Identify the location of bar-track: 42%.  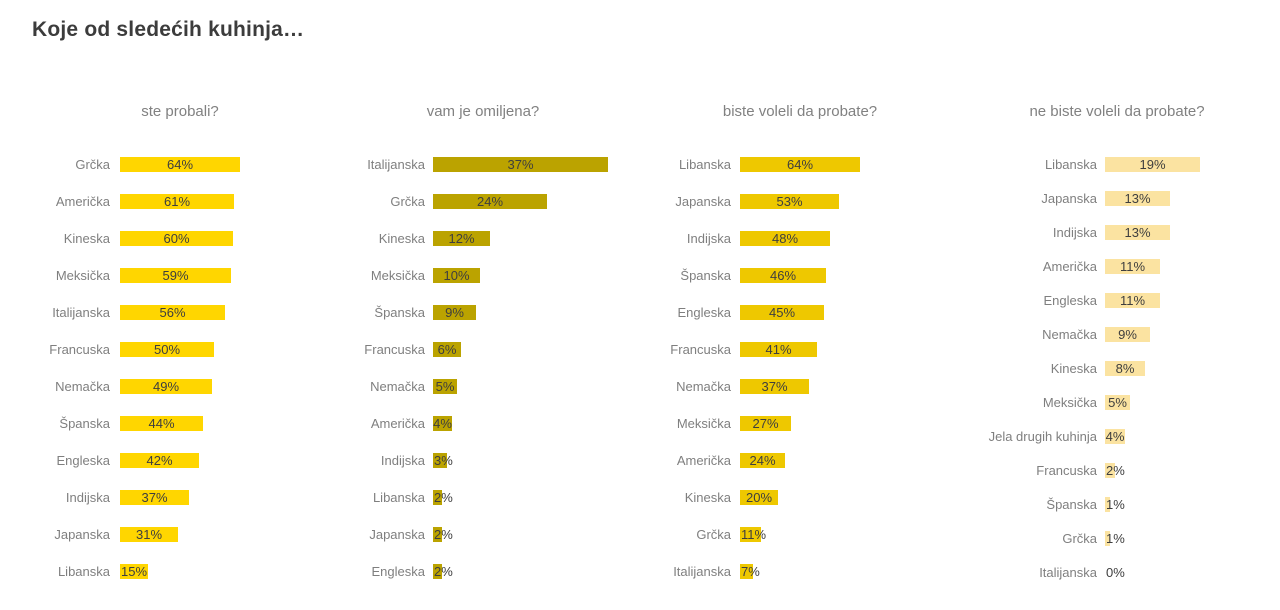
(225, 460).